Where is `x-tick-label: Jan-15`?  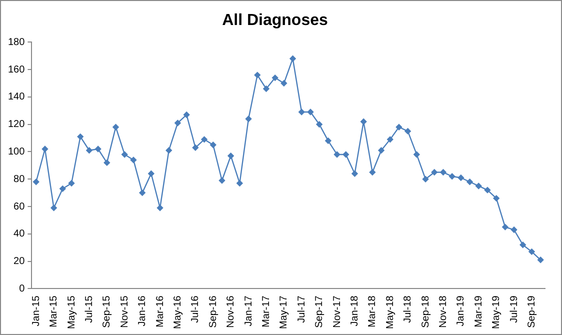
x-tick-label: Jan-15 is located at coordinates (36, 310).